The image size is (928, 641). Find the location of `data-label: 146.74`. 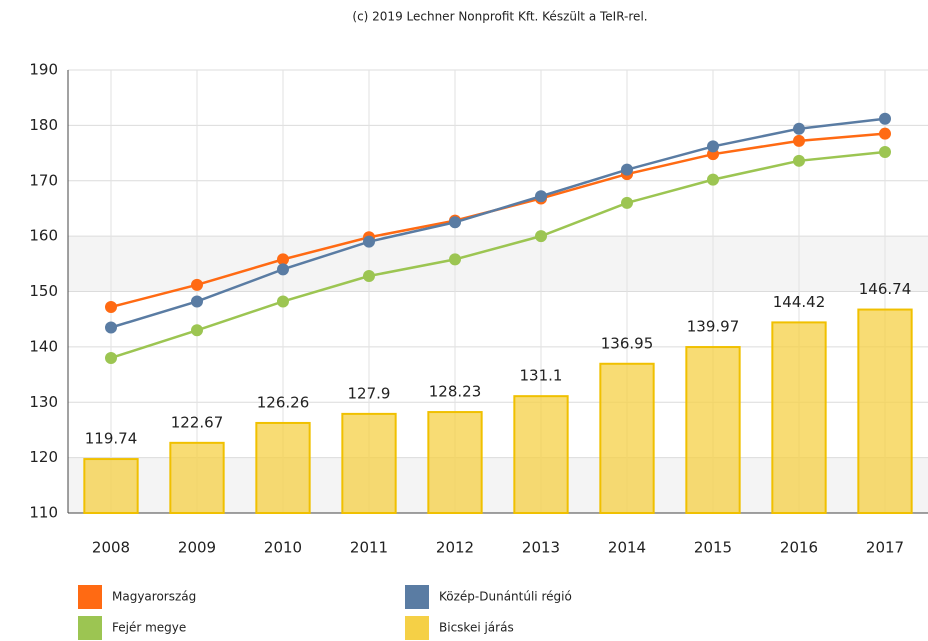

data-label: 146.74 is located at coordinates (885, 289).